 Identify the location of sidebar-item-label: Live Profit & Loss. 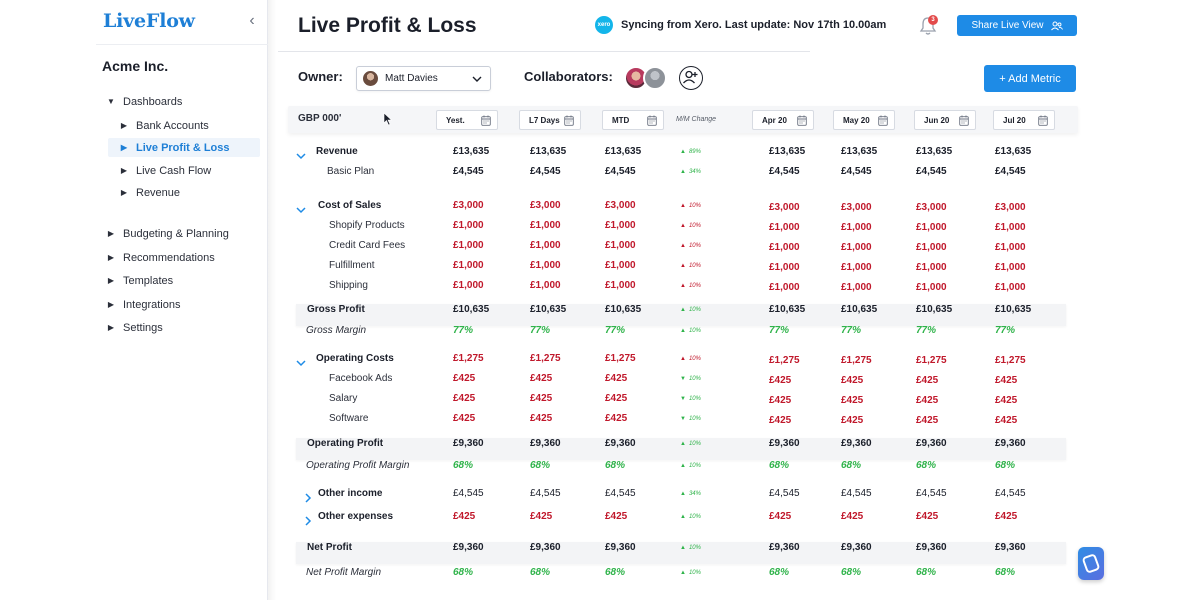
(183, 147).